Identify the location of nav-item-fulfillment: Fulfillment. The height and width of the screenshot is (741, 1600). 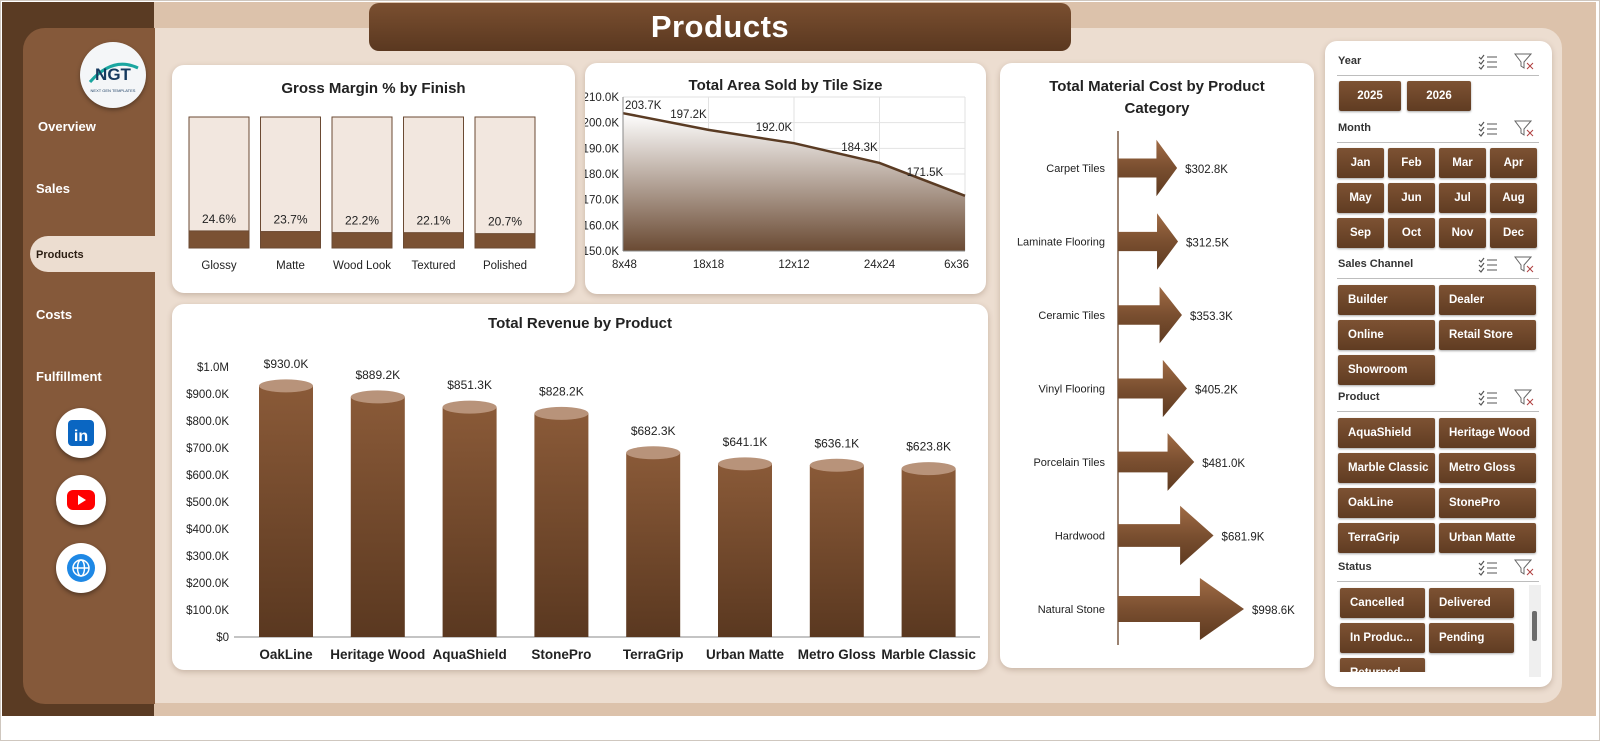
(85, 377).